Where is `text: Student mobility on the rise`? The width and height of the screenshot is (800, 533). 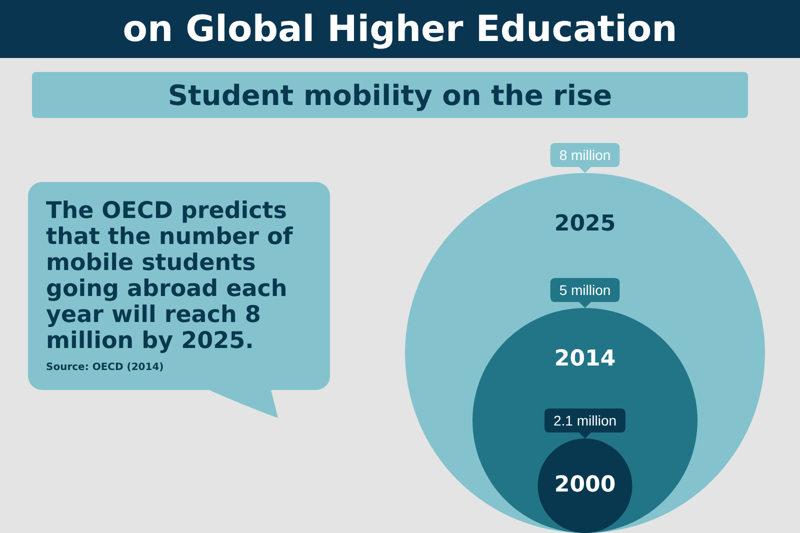
text: Student mobility on the rise is located at coordinates (390, 95).